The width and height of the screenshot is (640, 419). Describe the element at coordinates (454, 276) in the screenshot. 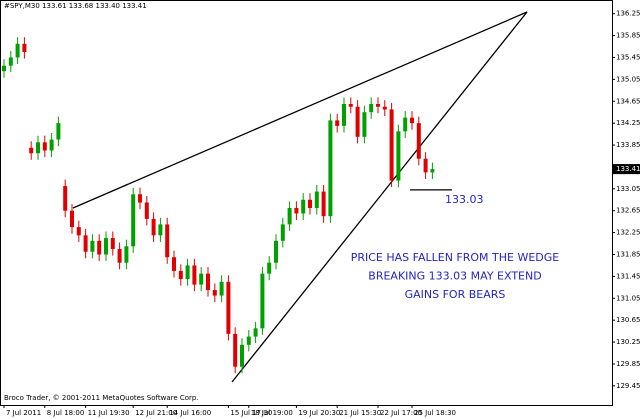

I see `annotation: BREAKING 133.03 MAY EXTEND` at that location.